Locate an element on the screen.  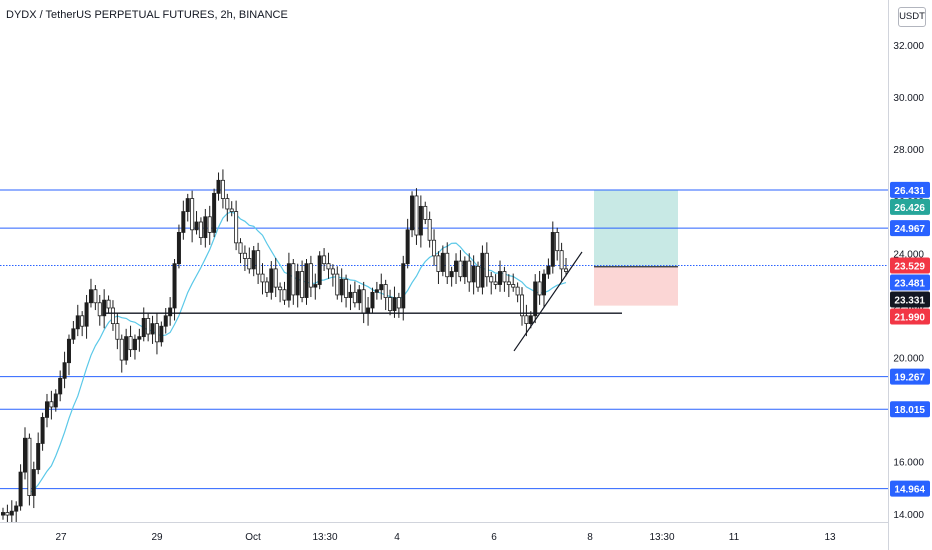
trendline is located at coordinates (548, 301).